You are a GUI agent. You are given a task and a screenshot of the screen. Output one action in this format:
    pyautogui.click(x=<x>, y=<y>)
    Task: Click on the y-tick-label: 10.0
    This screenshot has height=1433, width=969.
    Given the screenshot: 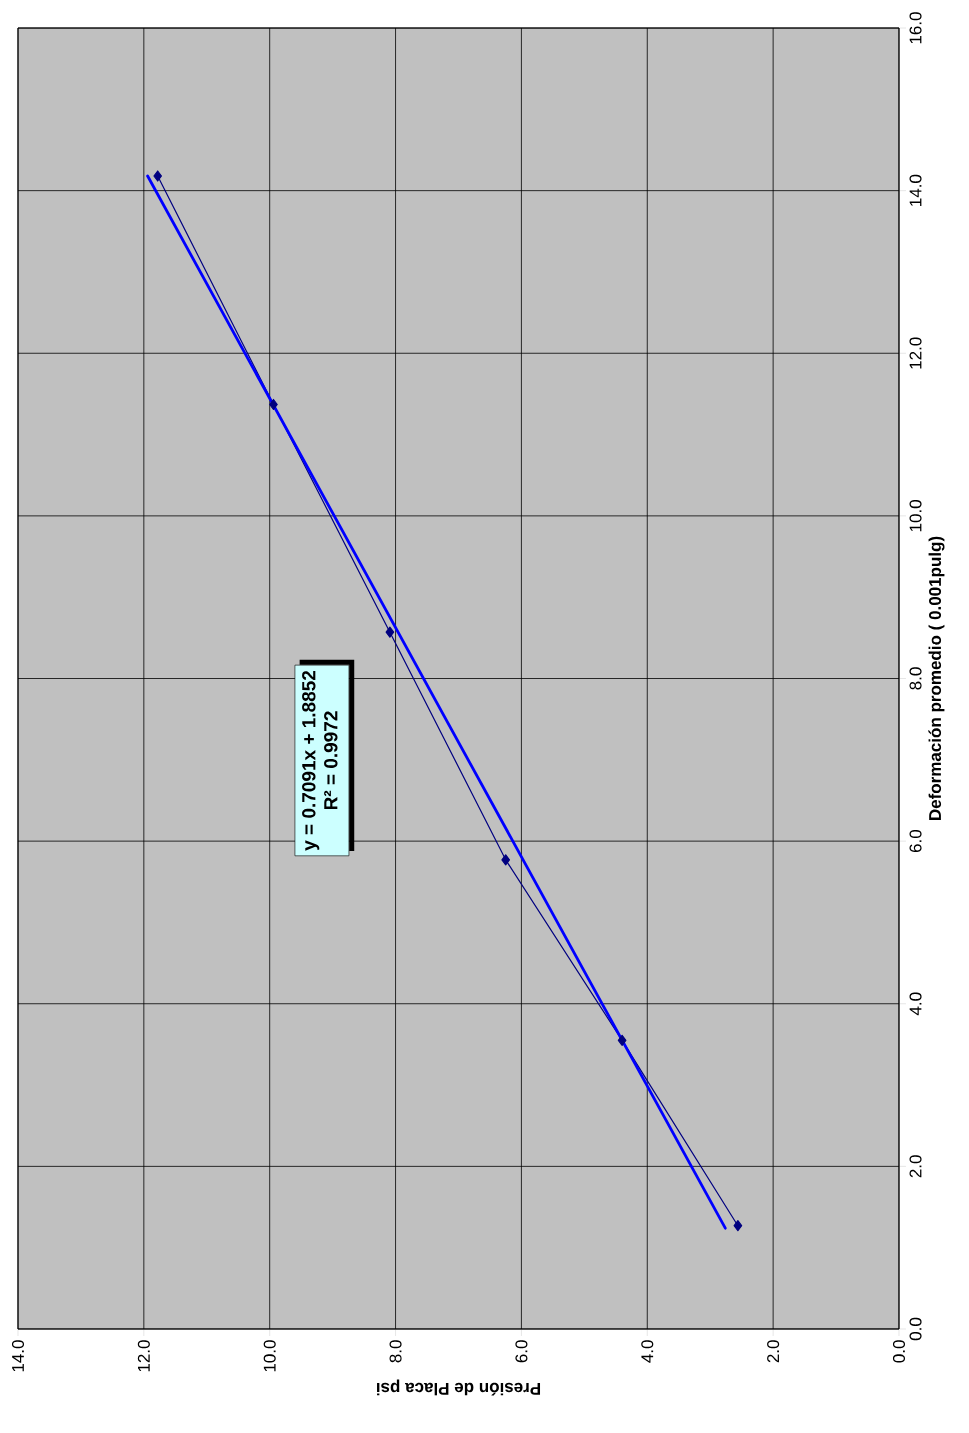 What is the action you would take?
    pyautogui.click(x=915, y=516)
    